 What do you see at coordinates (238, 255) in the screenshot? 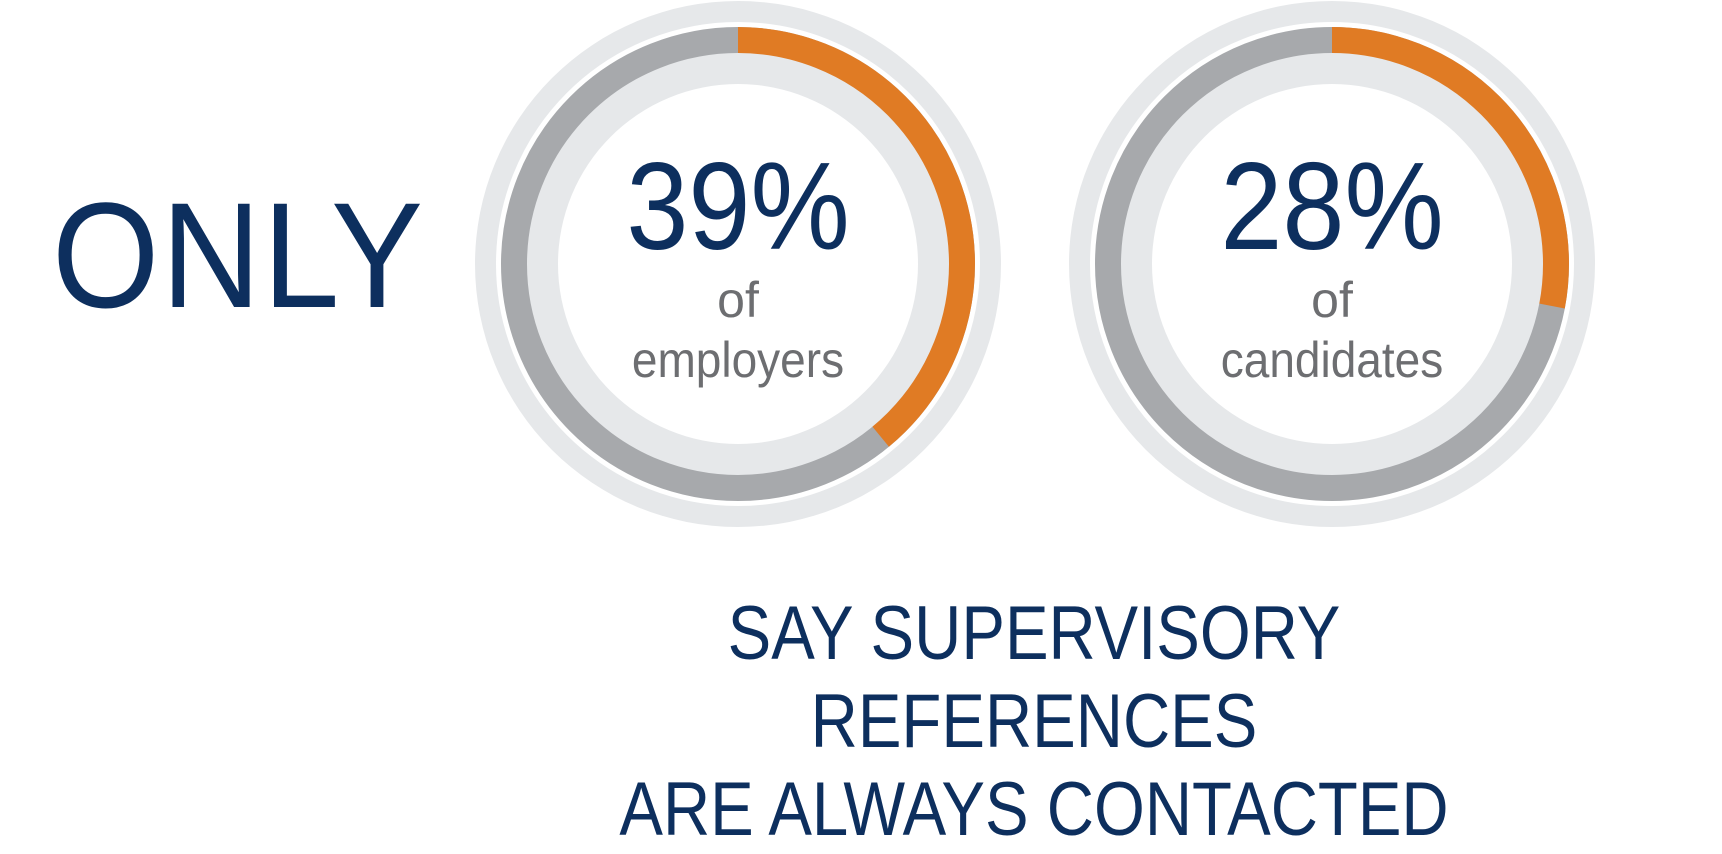
I see `only-heading: ONLY` at bounding box center [238, 255].